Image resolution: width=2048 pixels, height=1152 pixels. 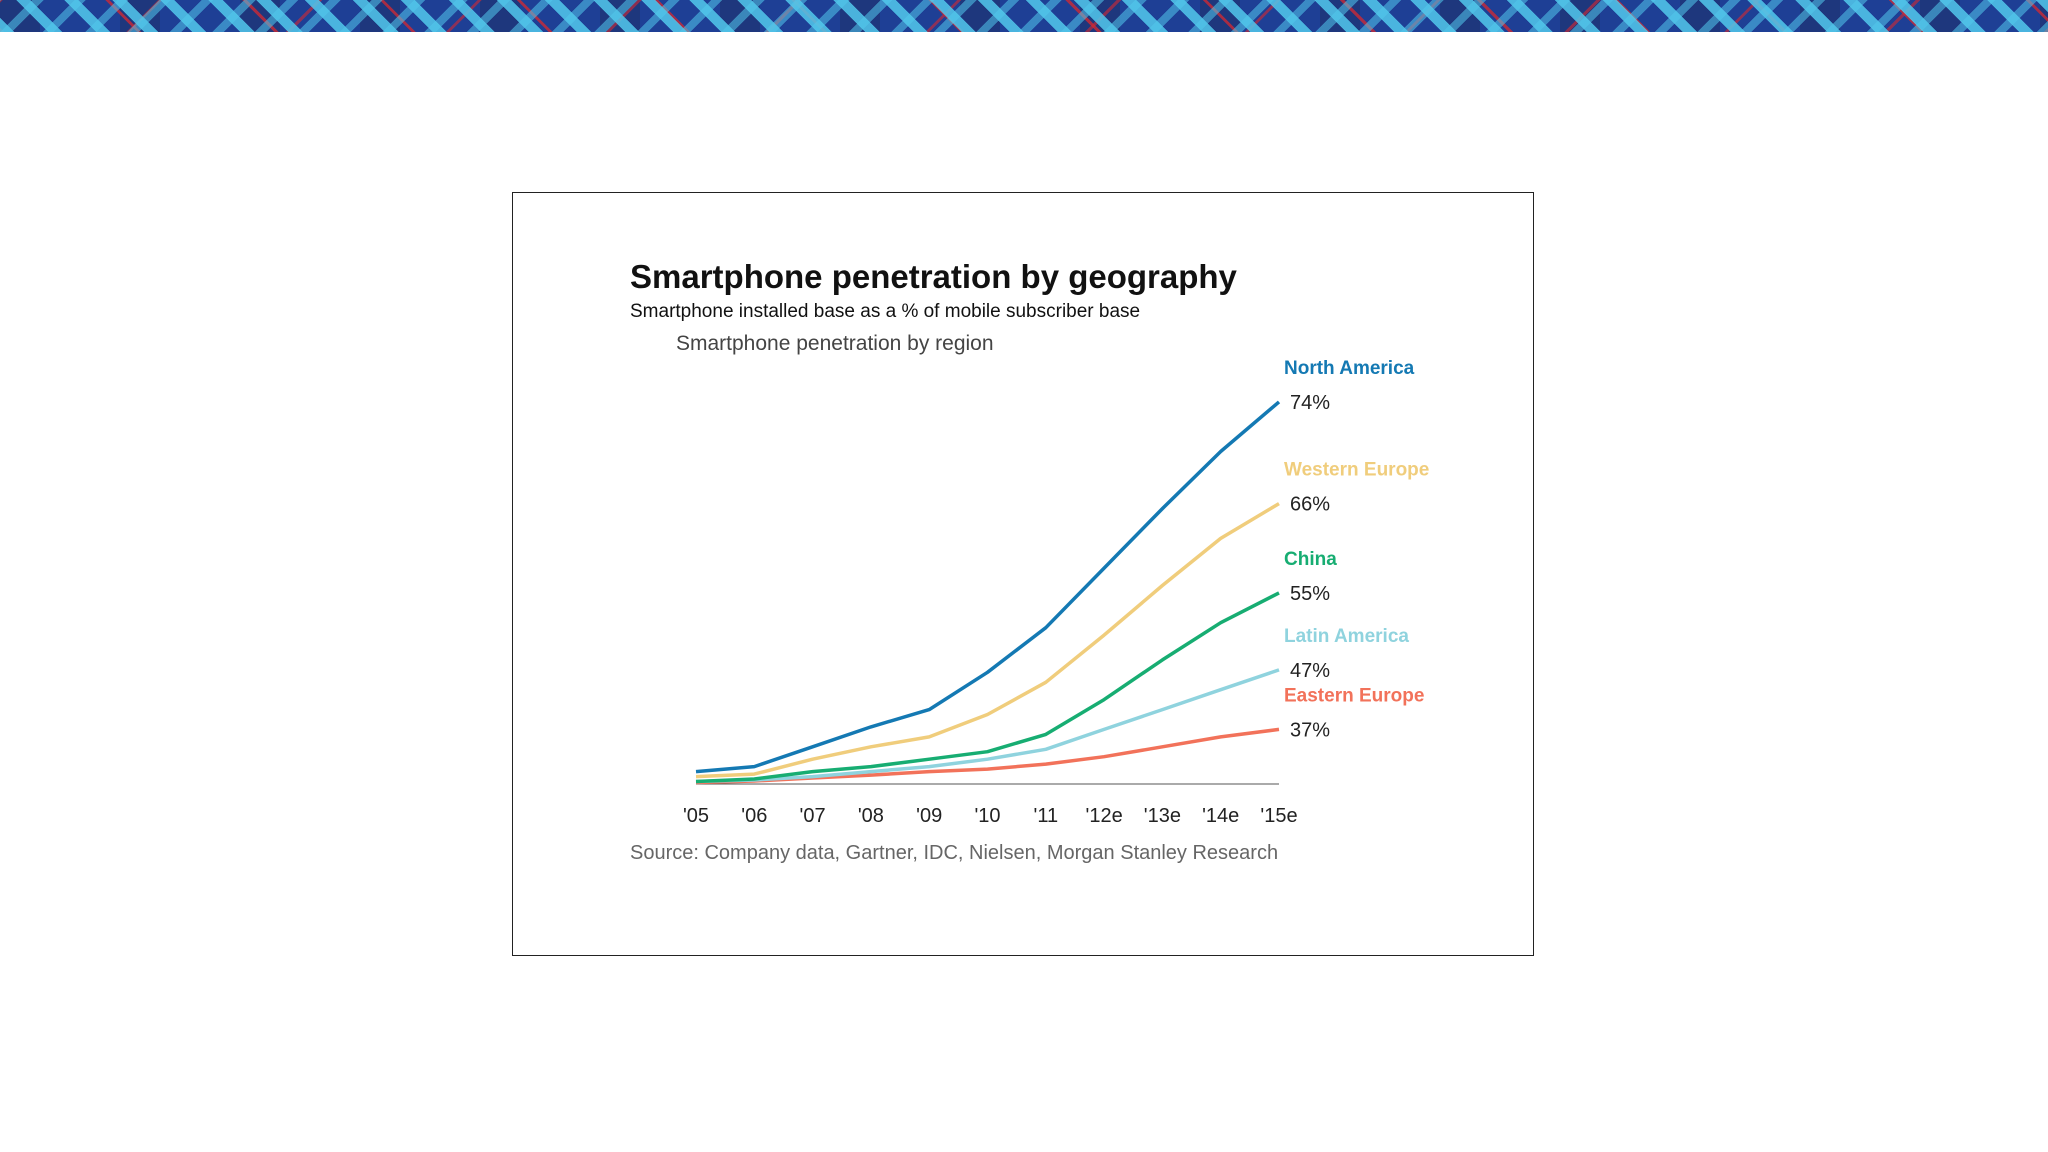 What do you see at coordinates (1310, 594) in the screenshot?
I see `series-end-value-china: 55%` at bounding box center [1310, 594].